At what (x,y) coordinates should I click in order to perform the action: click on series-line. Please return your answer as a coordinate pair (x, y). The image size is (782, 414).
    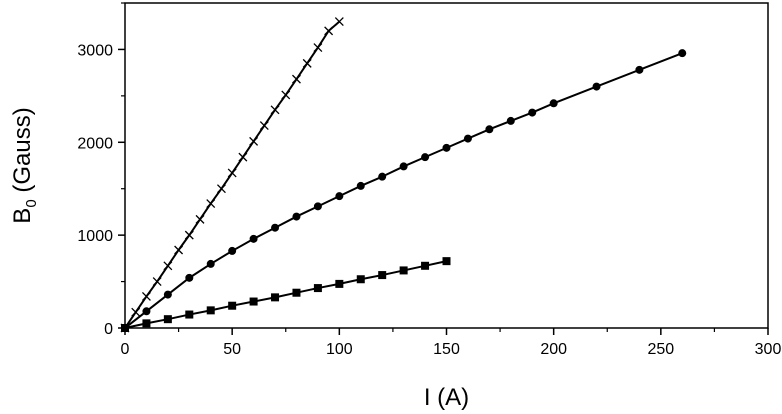
    Looking at the image, I should click on (285, 294).